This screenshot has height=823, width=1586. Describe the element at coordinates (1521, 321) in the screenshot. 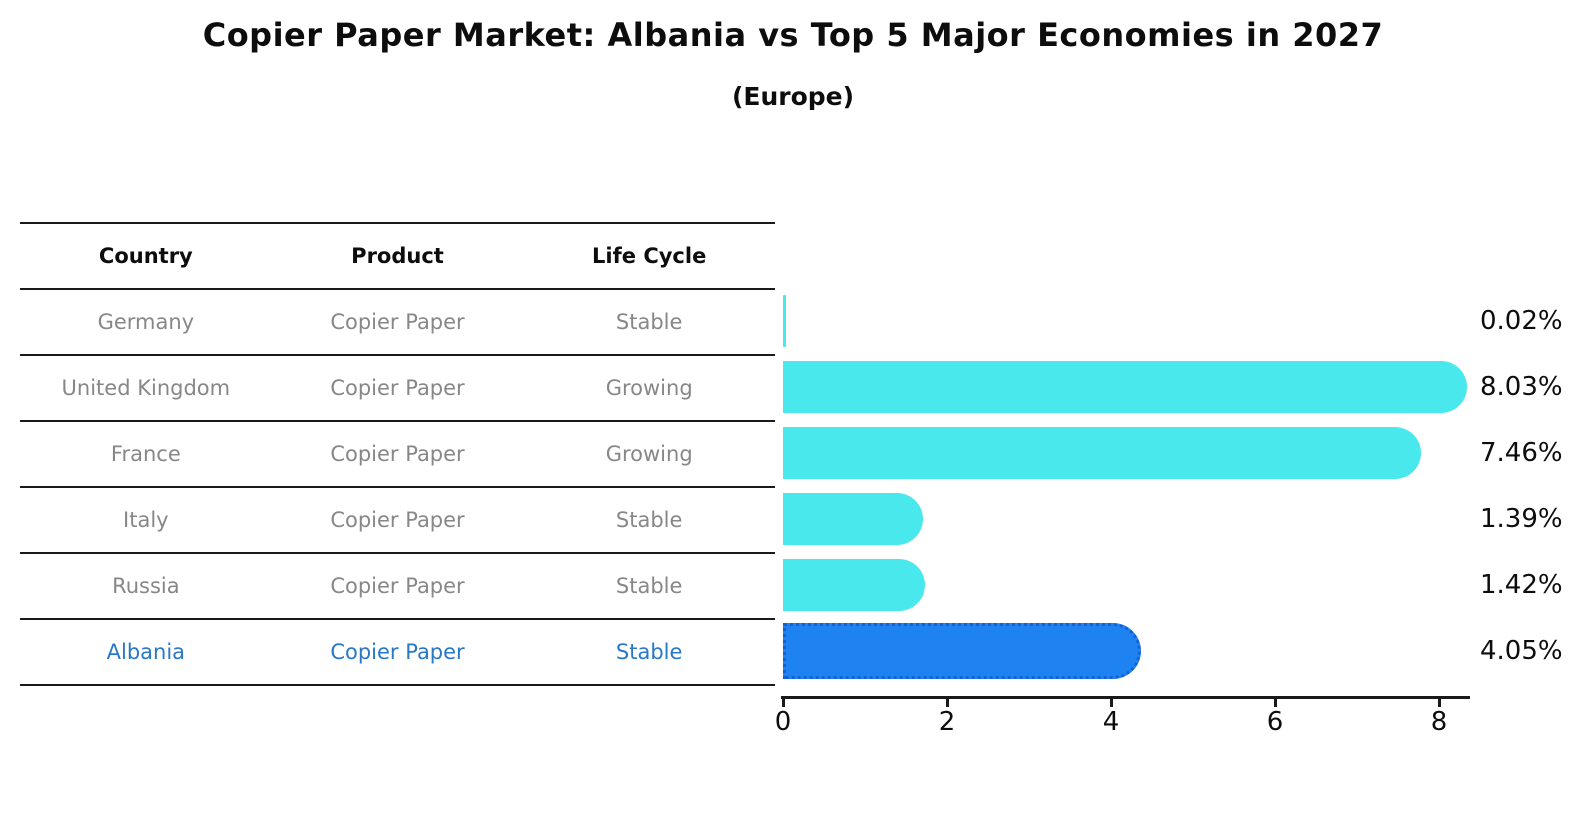

I see `bar-value-label: 0.02%` at that location.